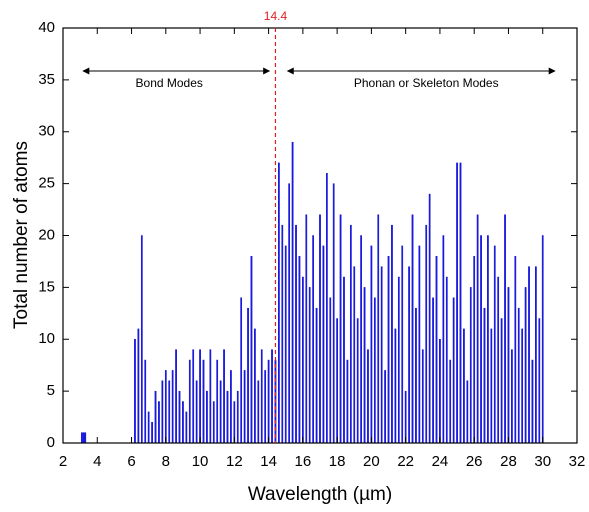  I want to click on y-tick-label: 5, so click(51, 390).